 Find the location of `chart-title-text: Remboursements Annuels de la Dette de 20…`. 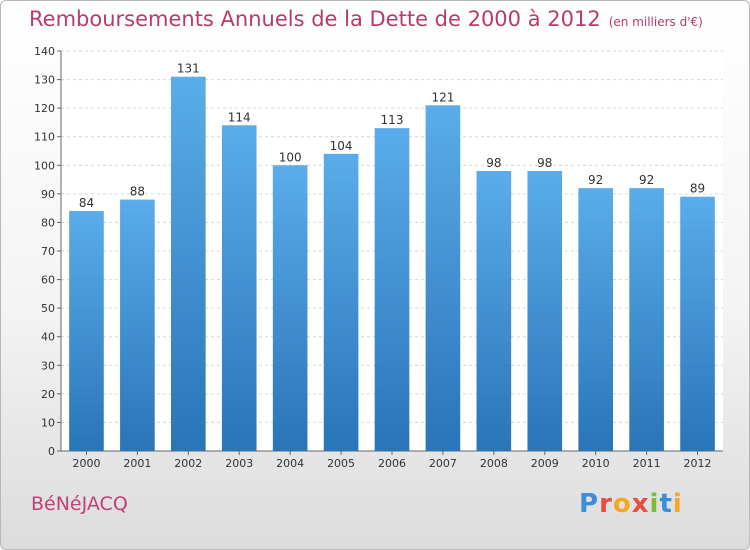

chart-title-text: Remboursements Annuels de la Dette de 20… is located at coordinates (315, 19).